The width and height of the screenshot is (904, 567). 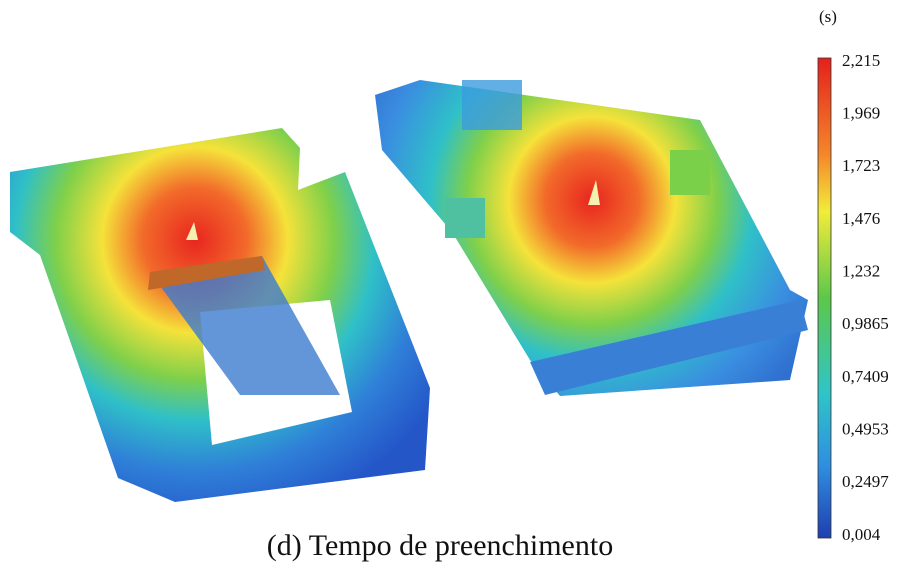 I want to click on colorbar-label: 0,004, so click(x=861, y=534).